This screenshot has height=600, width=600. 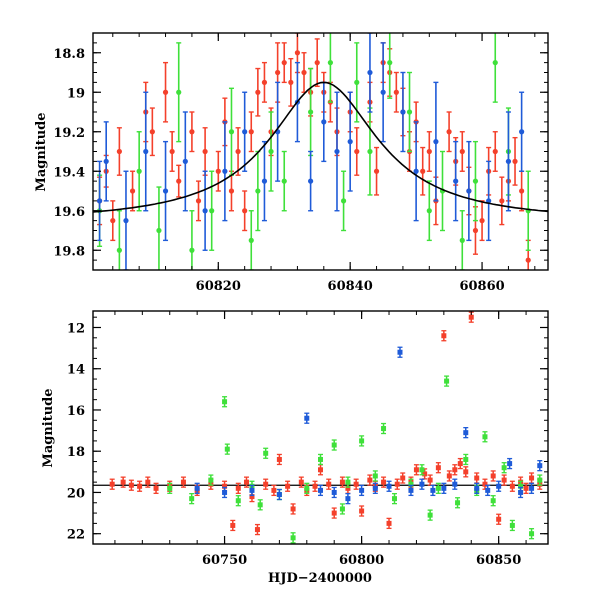 I want to click on bottom-y-tick-label: 12, so click(x=76, y=328).